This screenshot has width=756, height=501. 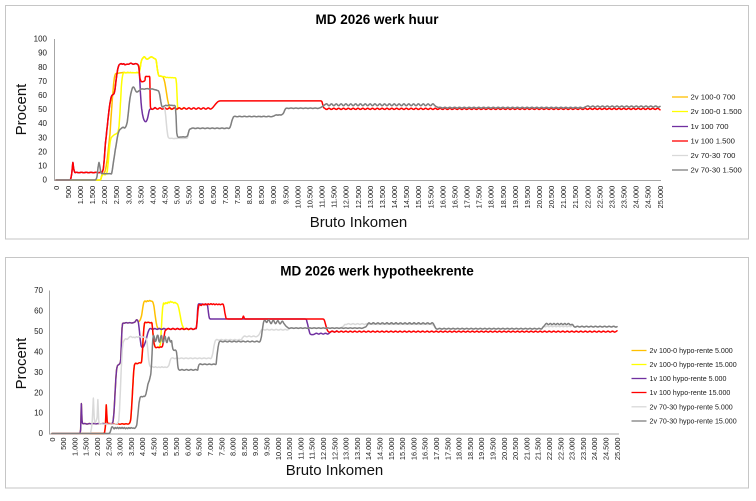 I want to click on svg-text: 24.500, so click(x=606, y=449).